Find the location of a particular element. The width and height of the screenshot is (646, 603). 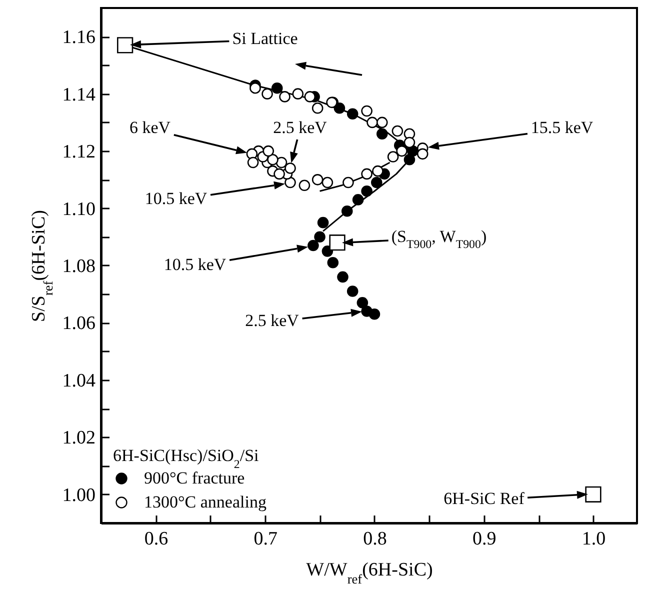

x-tick-label: 1.0 is located at coordinates (594, 539).